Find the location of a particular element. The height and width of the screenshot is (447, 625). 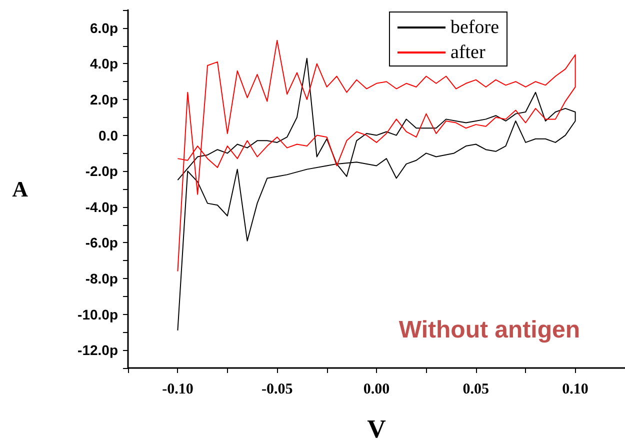

x-tick-label: -0.05 is located at coordinates (277, 390).